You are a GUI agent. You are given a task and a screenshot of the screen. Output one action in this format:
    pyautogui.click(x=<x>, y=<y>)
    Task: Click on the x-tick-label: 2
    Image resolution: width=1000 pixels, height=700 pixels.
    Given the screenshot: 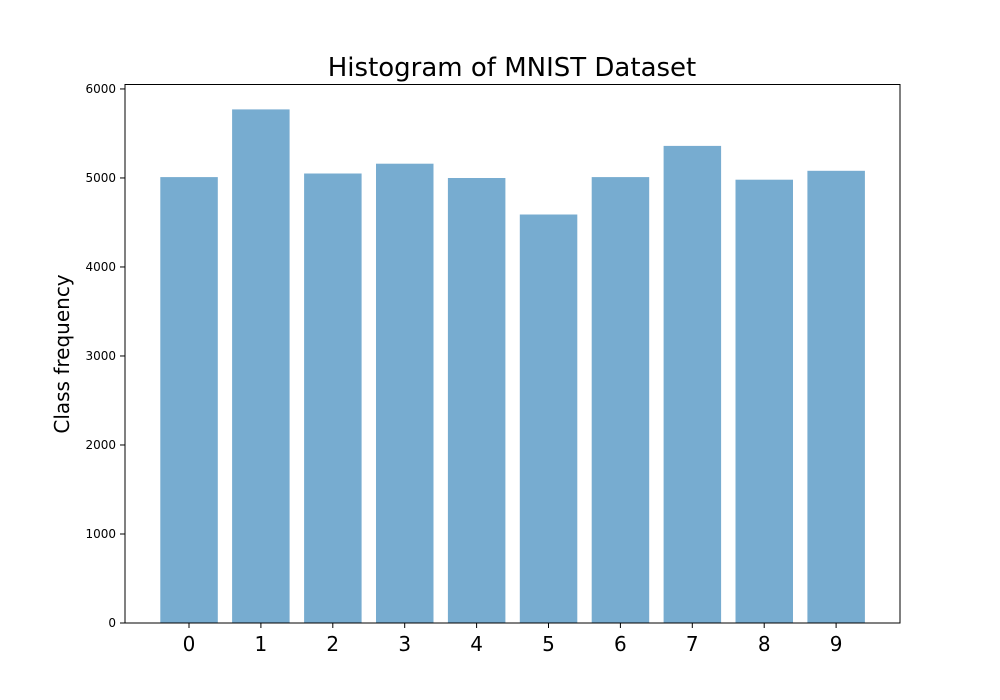 What is the action you would take?
    pyautogui.click(x=332, y=644)
    